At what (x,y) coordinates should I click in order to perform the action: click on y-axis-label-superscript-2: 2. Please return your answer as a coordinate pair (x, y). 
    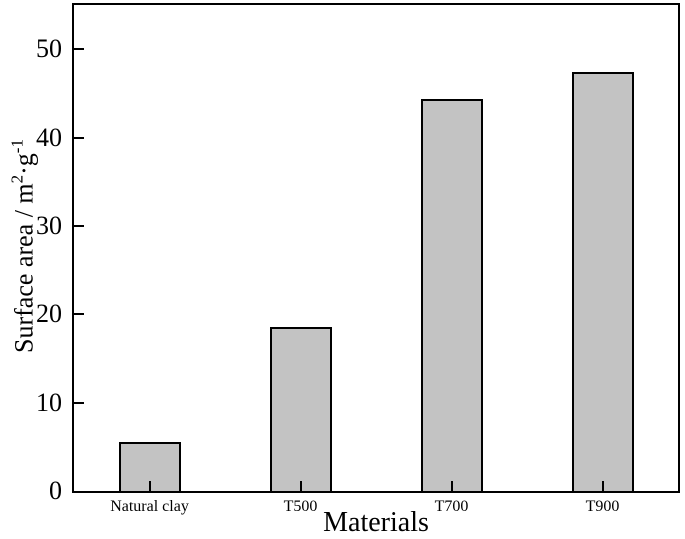
    Looking at the image, I should click on (17, 179).